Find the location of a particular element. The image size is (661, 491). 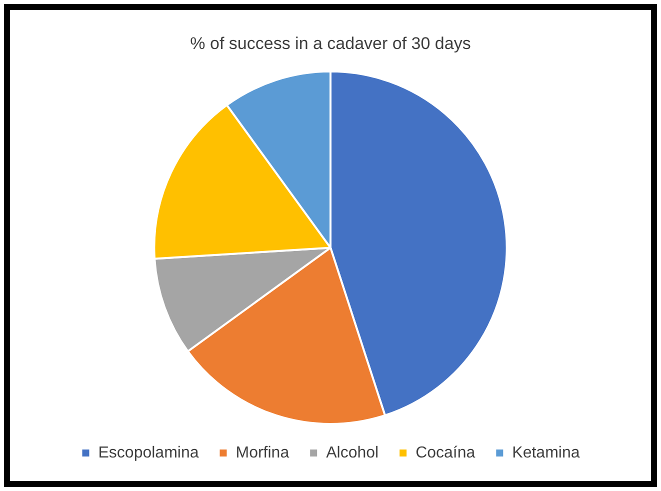

legend-label: Cocaína is located at coordinates (446, 453).